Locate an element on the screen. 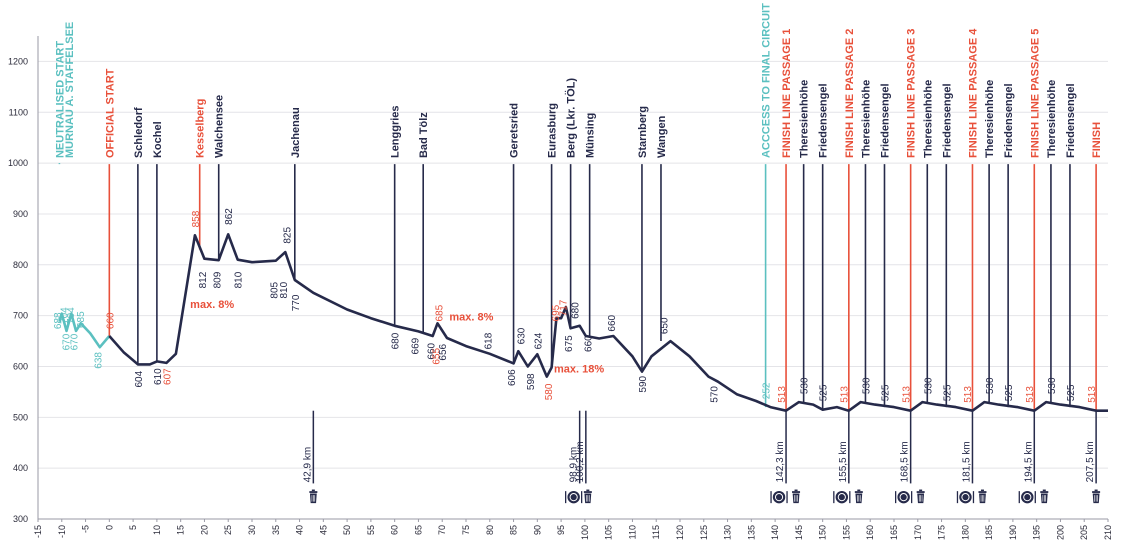 The width and height of the screenshot is (1122, 544). x-tick-label: 65 is located at coordinates (418, 530).